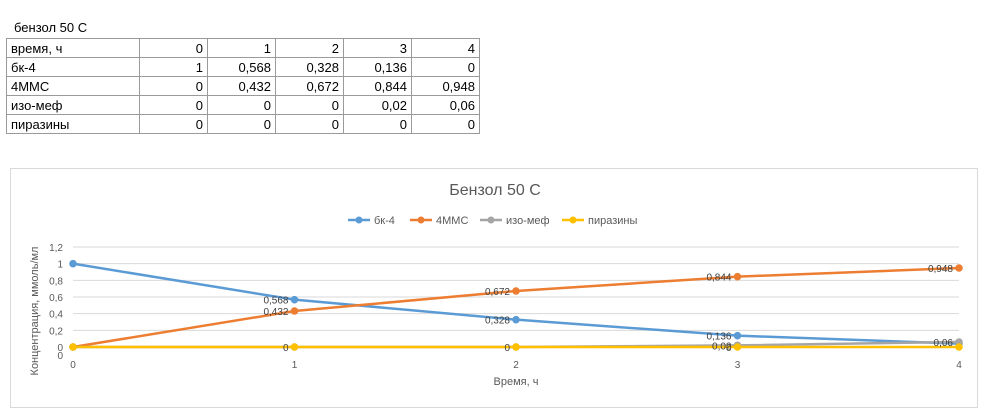 This screenshot has width=990, height=418. Describe the element at coordinates (452, 221) in the screenshot. I see `legend-label: 4ММС` at that location.